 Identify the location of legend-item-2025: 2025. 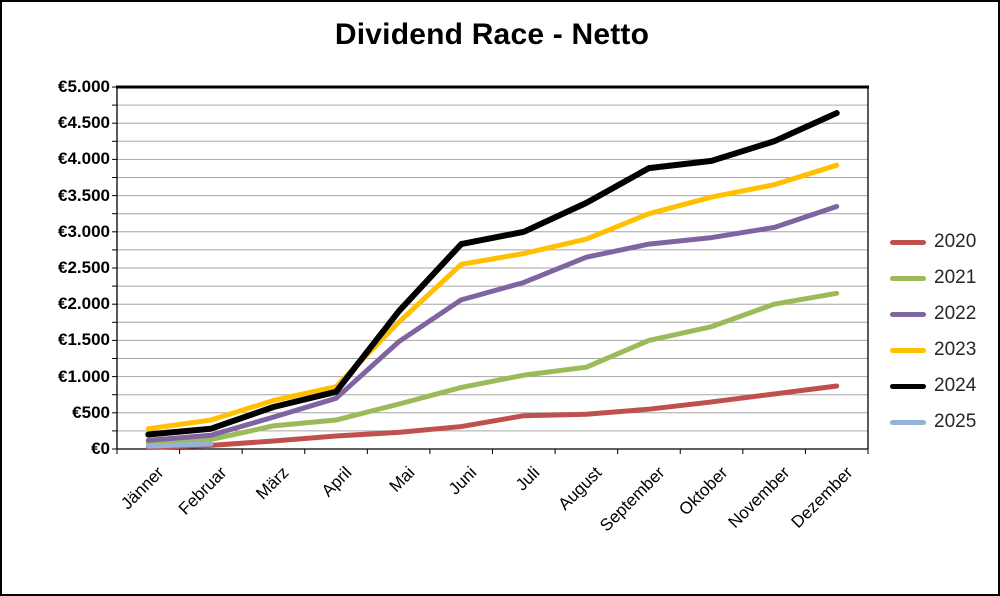
(933, 422).